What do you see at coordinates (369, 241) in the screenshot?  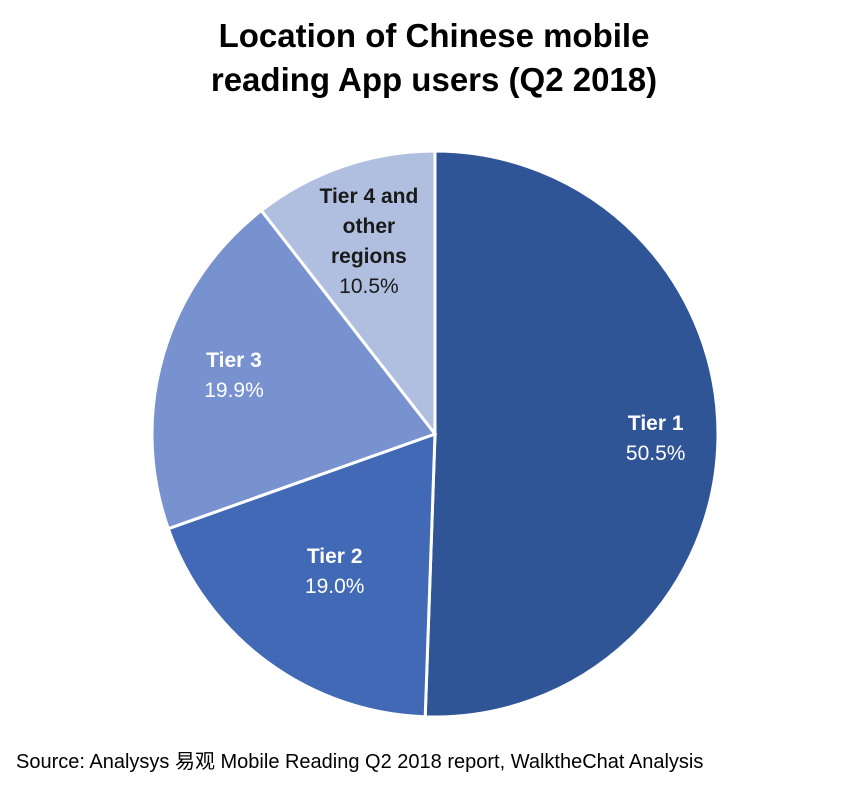 I see `slice-label-4: Tier 4 and other regions 10.5%` at bounding box center [369, 241].